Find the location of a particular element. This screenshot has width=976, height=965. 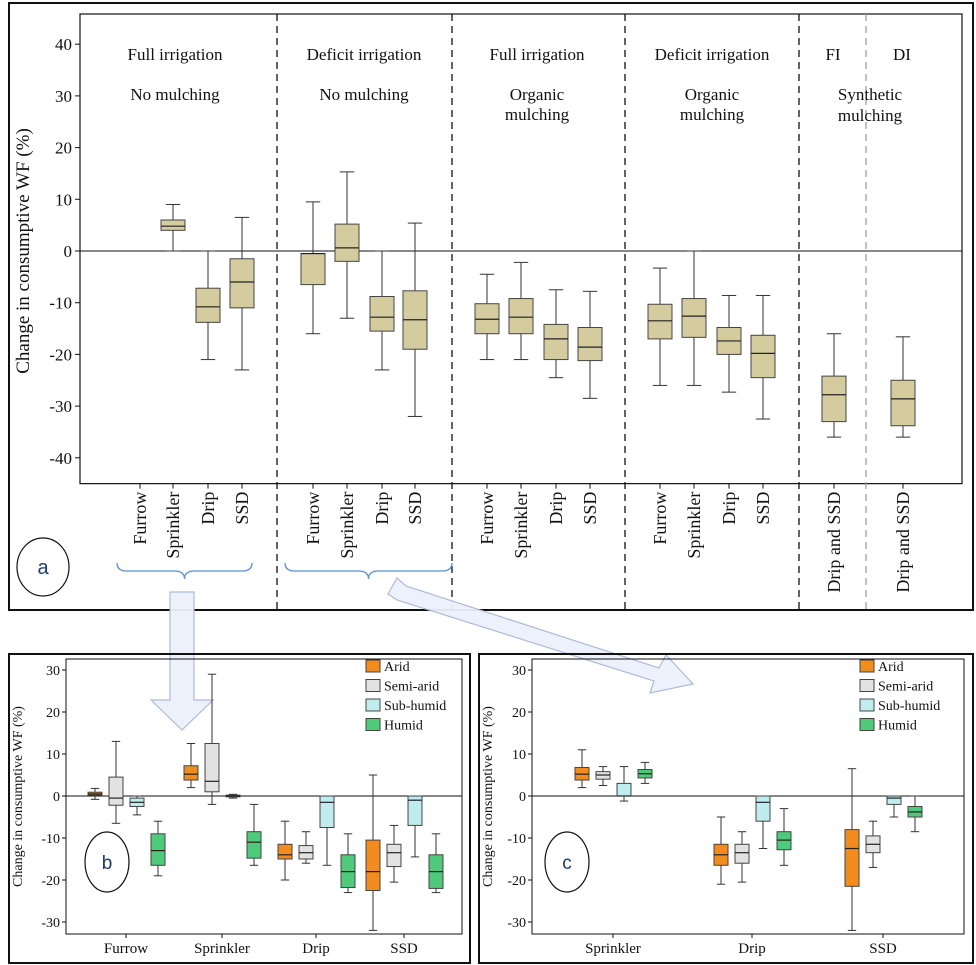

box-ssd is located at coordinates (763, 357).